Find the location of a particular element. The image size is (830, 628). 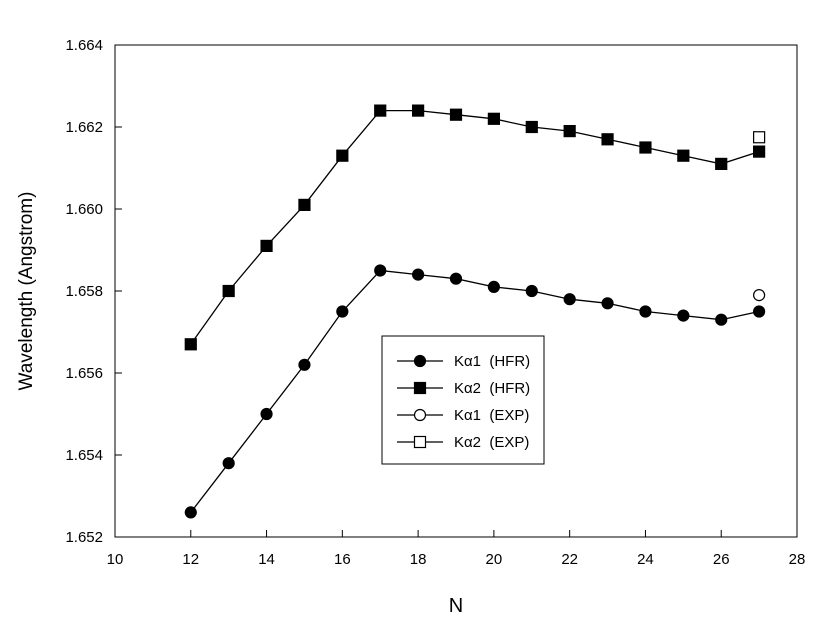

x-tick-label: 14 is located at coordinates (266, 559).